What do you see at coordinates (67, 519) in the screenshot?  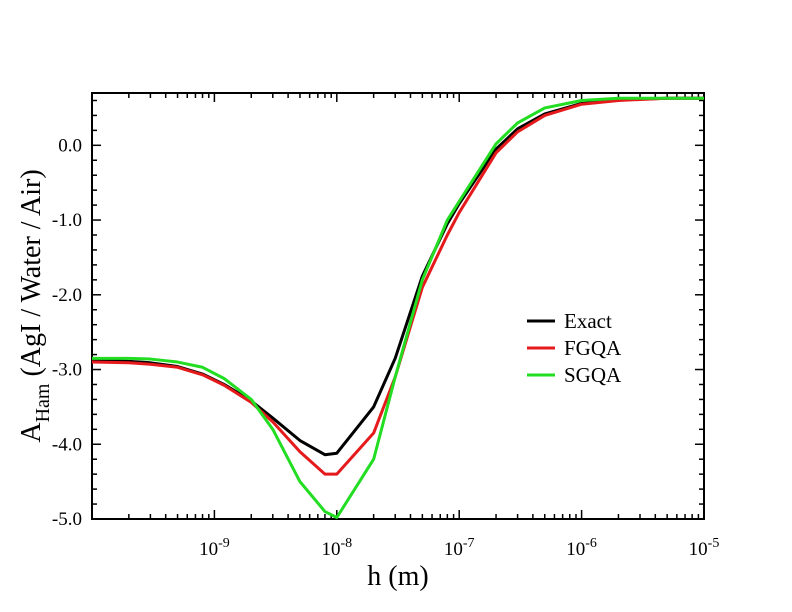 I see `y-tick-label: -5.0` at bounding box center [67, 519].